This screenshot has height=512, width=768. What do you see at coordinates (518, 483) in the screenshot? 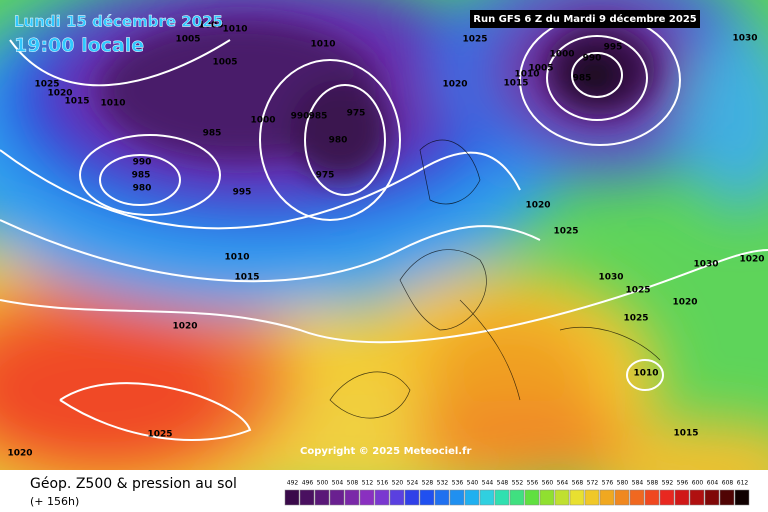
I see `colorbar-label: 552` at bounding box center [518, 483].